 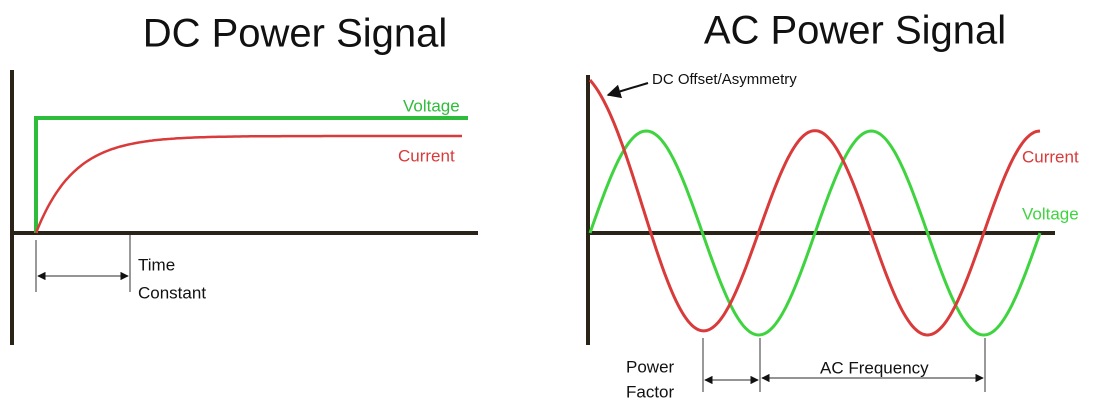 I want to click on dc-voltage-line, so click(x=251, y=174).